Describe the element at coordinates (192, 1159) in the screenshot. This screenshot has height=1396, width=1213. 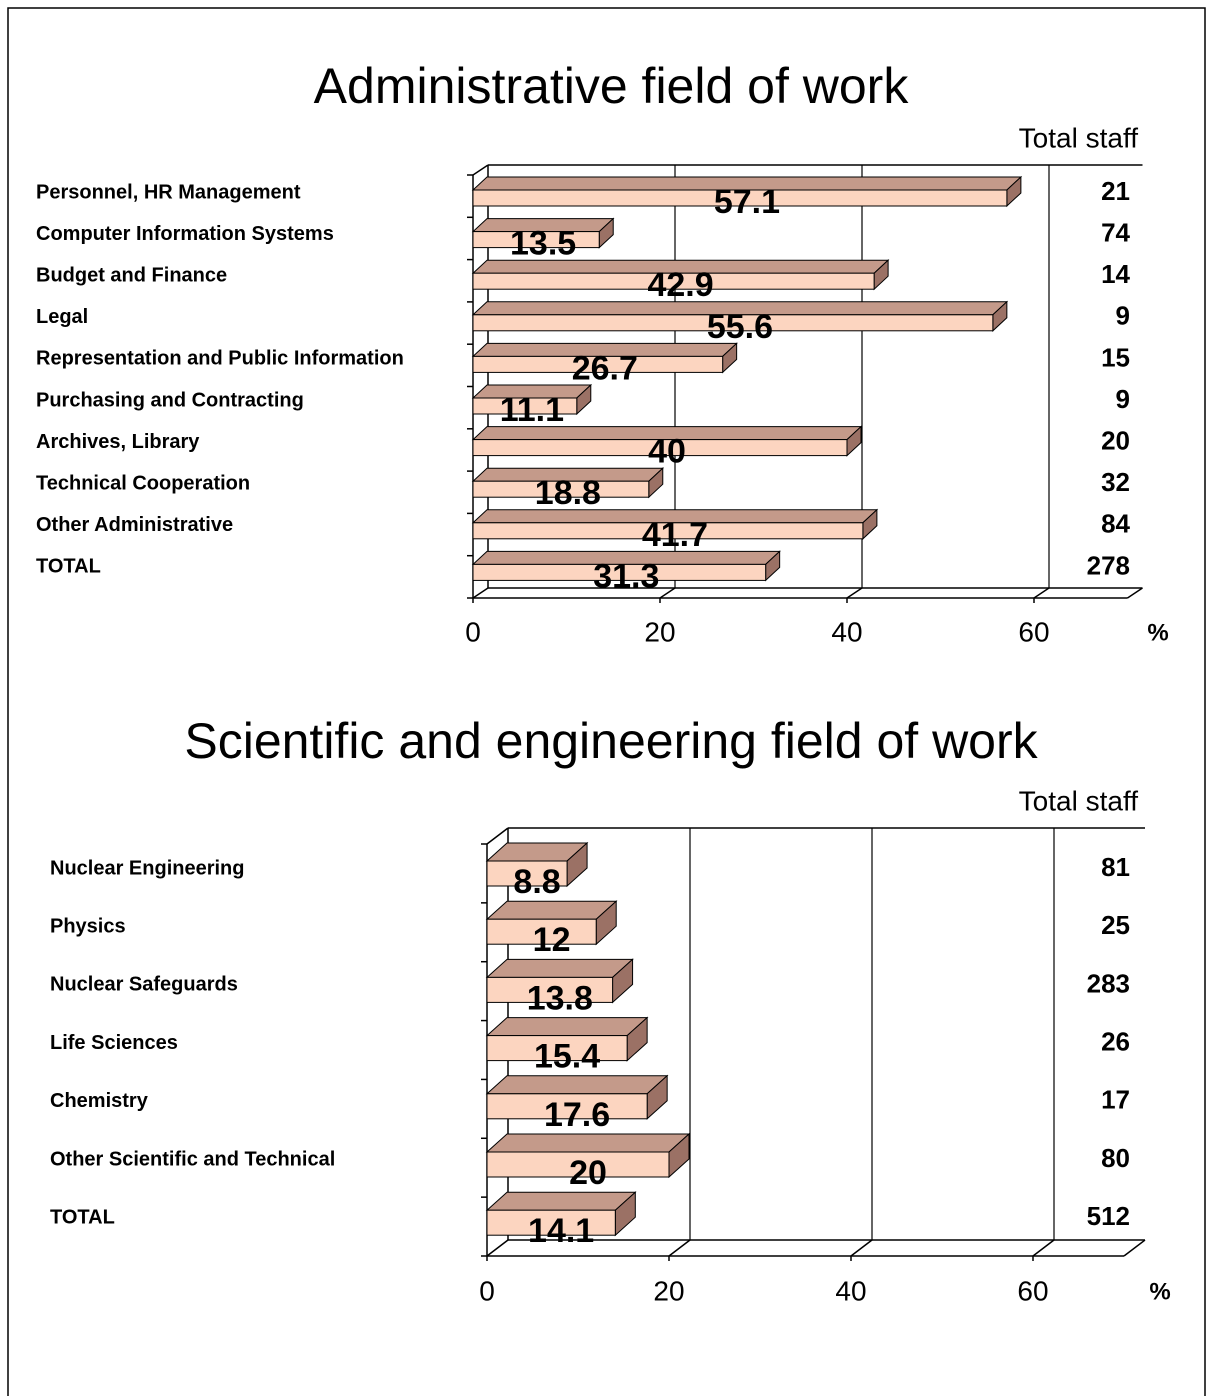
I see `category-label: Other Scientific and Technical` at that location.